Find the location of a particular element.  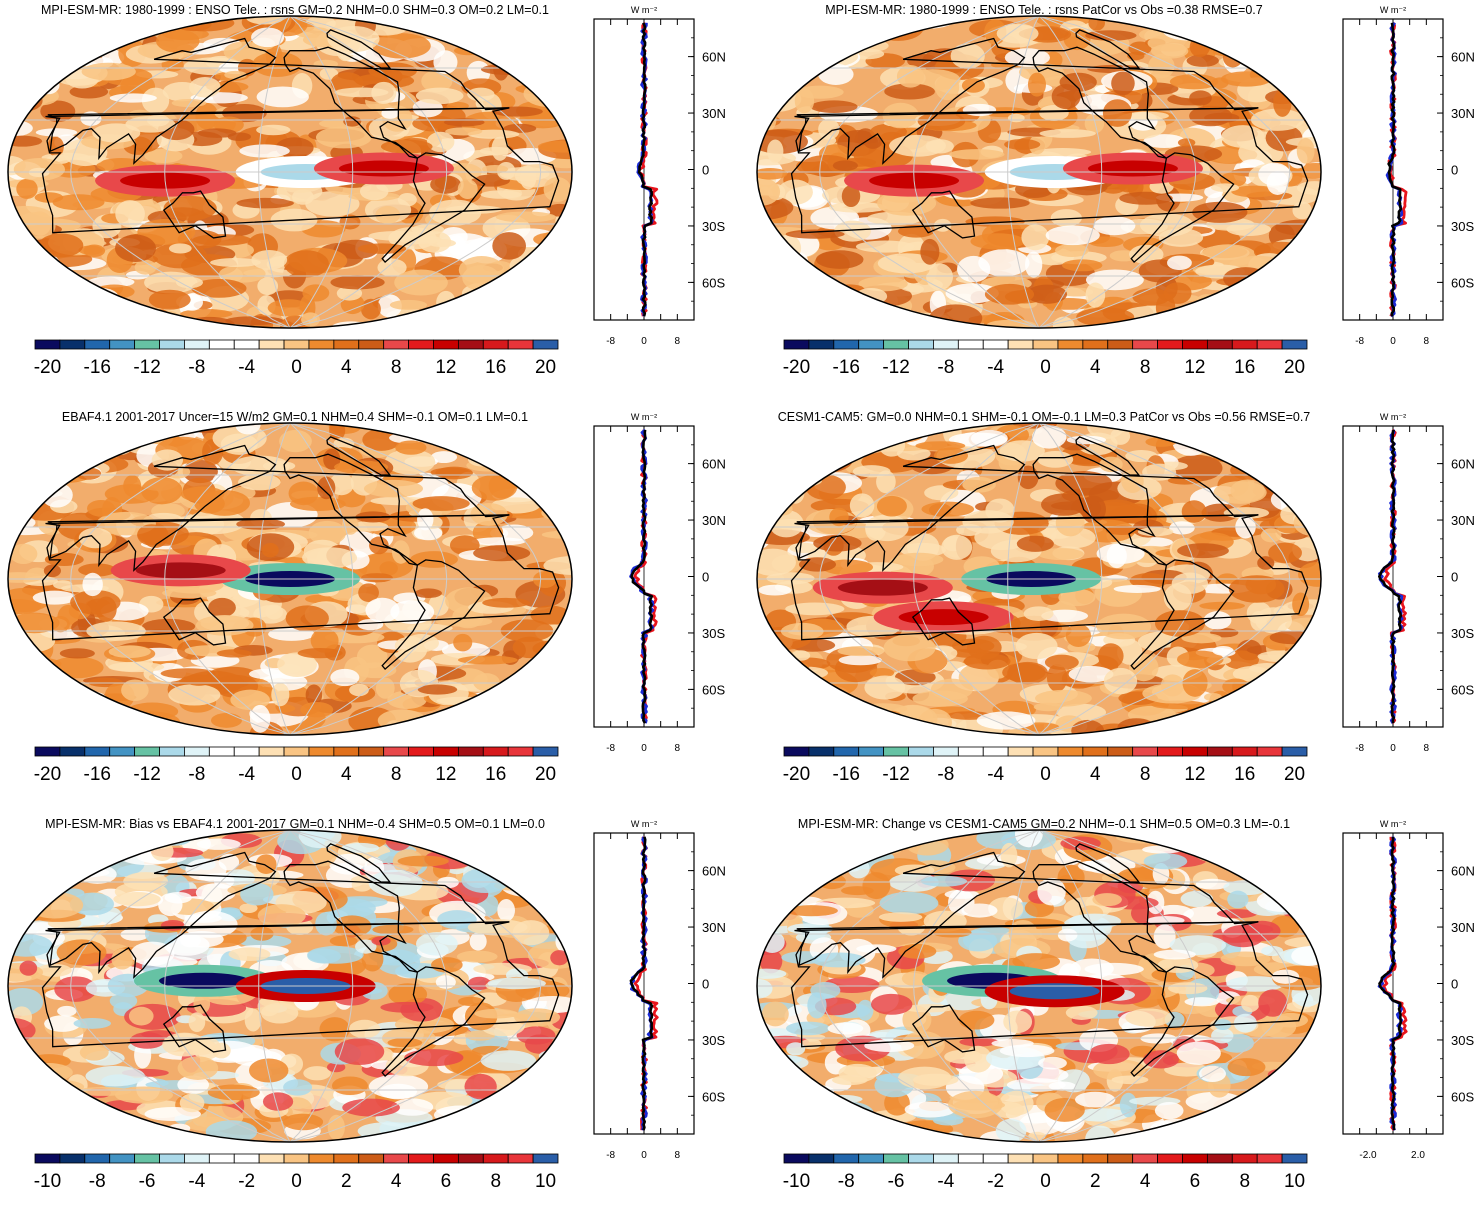

colorbar-tick-label: -12 is located at coordinates (895, 774).